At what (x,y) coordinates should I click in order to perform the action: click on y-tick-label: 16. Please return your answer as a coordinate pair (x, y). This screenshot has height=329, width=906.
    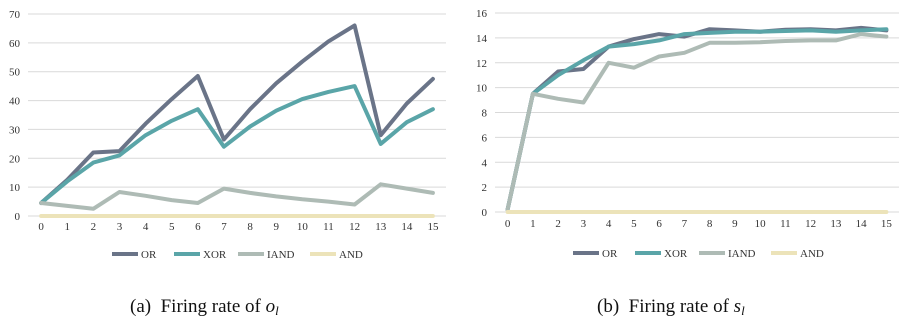
    Looking at the image, I should click on (482, 14).